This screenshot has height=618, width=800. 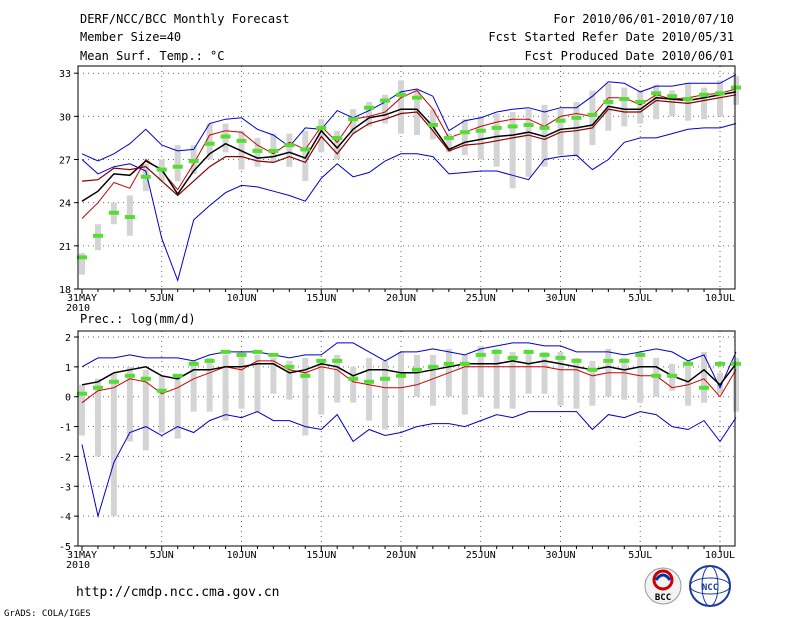 What do you see at coordinates (321, 298) in the screenshot?
I see `x-tick-label: 15JUN` at bounding box center [321, 298].